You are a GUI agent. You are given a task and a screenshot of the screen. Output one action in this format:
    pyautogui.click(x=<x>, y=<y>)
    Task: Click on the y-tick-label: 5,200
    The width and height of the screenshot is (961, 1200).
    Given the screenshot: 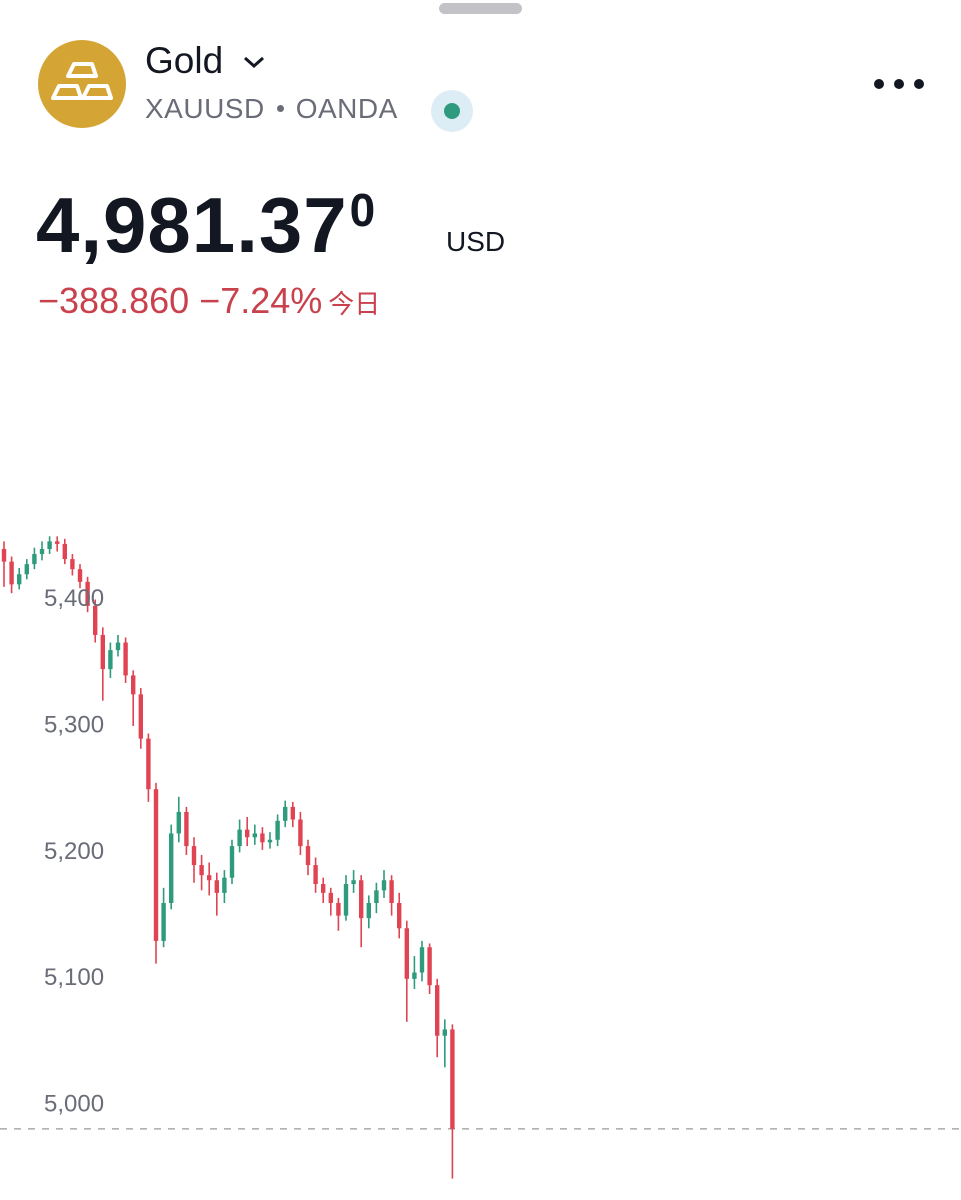 What is the action you would take?
    pyautogui.click(x=74, y=851)
    